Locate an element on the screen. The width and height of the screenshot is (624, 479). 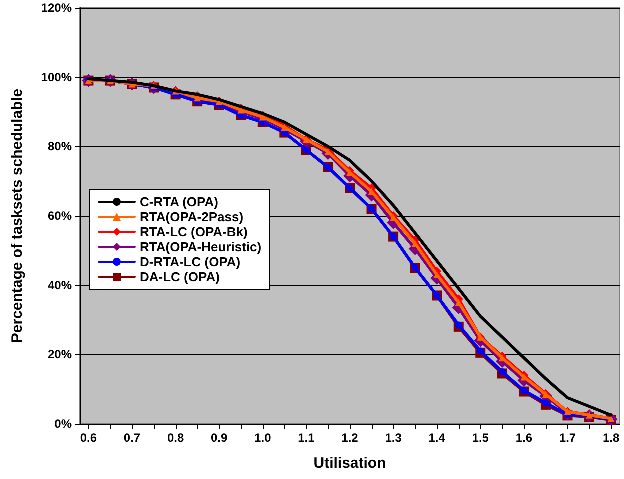
x-tick-label: 0.6 is located at coordinates (89, 438).